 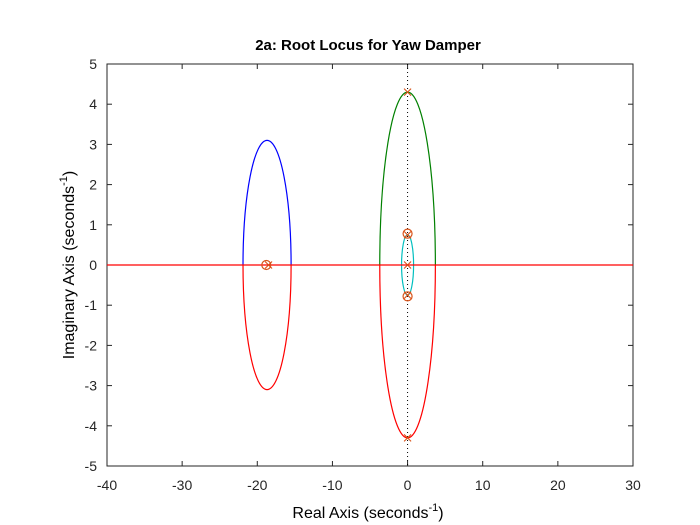 What do you see at coordinates (440, 513) in the screenshot?
I see `x-axis-label-close: )` at bounding box center [440, 513].